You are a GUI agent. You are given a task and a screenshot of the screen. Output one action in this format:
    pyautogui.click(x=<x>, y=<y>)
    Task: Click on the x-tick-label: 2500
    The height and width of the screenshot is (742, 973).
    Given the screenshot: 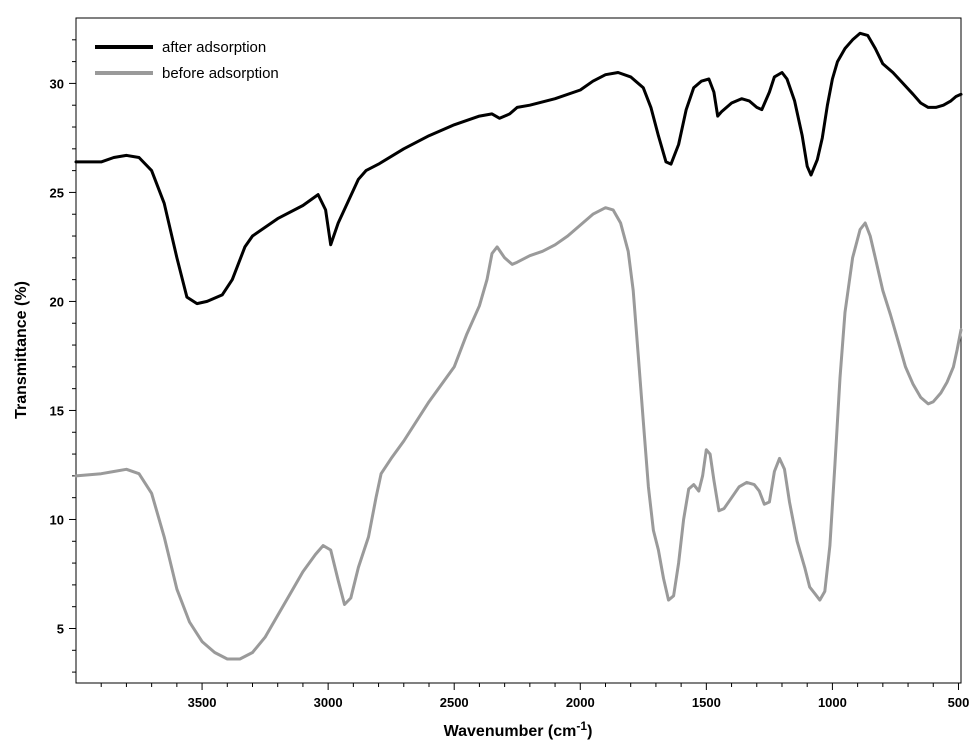 What is the action you would take?
    pyautogui.click(x=454, y=702)
    